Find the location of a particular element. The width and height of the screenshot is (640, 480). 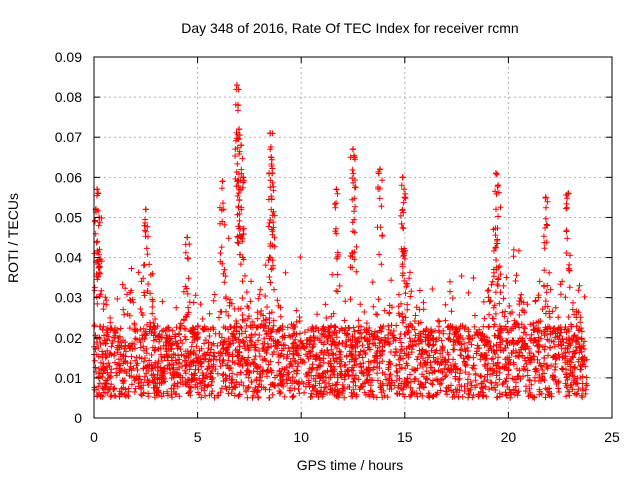

x-tick-label: 20 is located at coordinates (509, 437).